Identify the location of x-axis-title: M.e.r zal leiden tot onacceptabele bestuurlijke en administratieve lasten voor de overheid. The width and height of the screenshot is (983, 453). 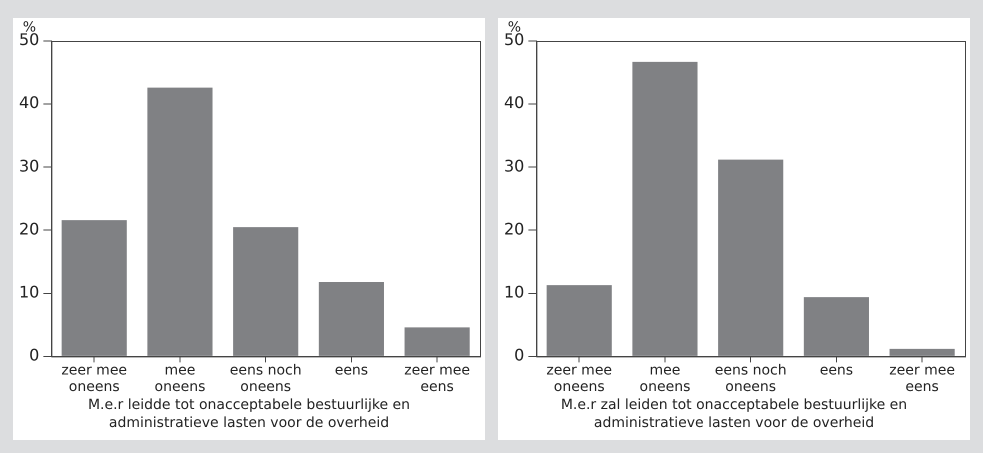
(734, 414).